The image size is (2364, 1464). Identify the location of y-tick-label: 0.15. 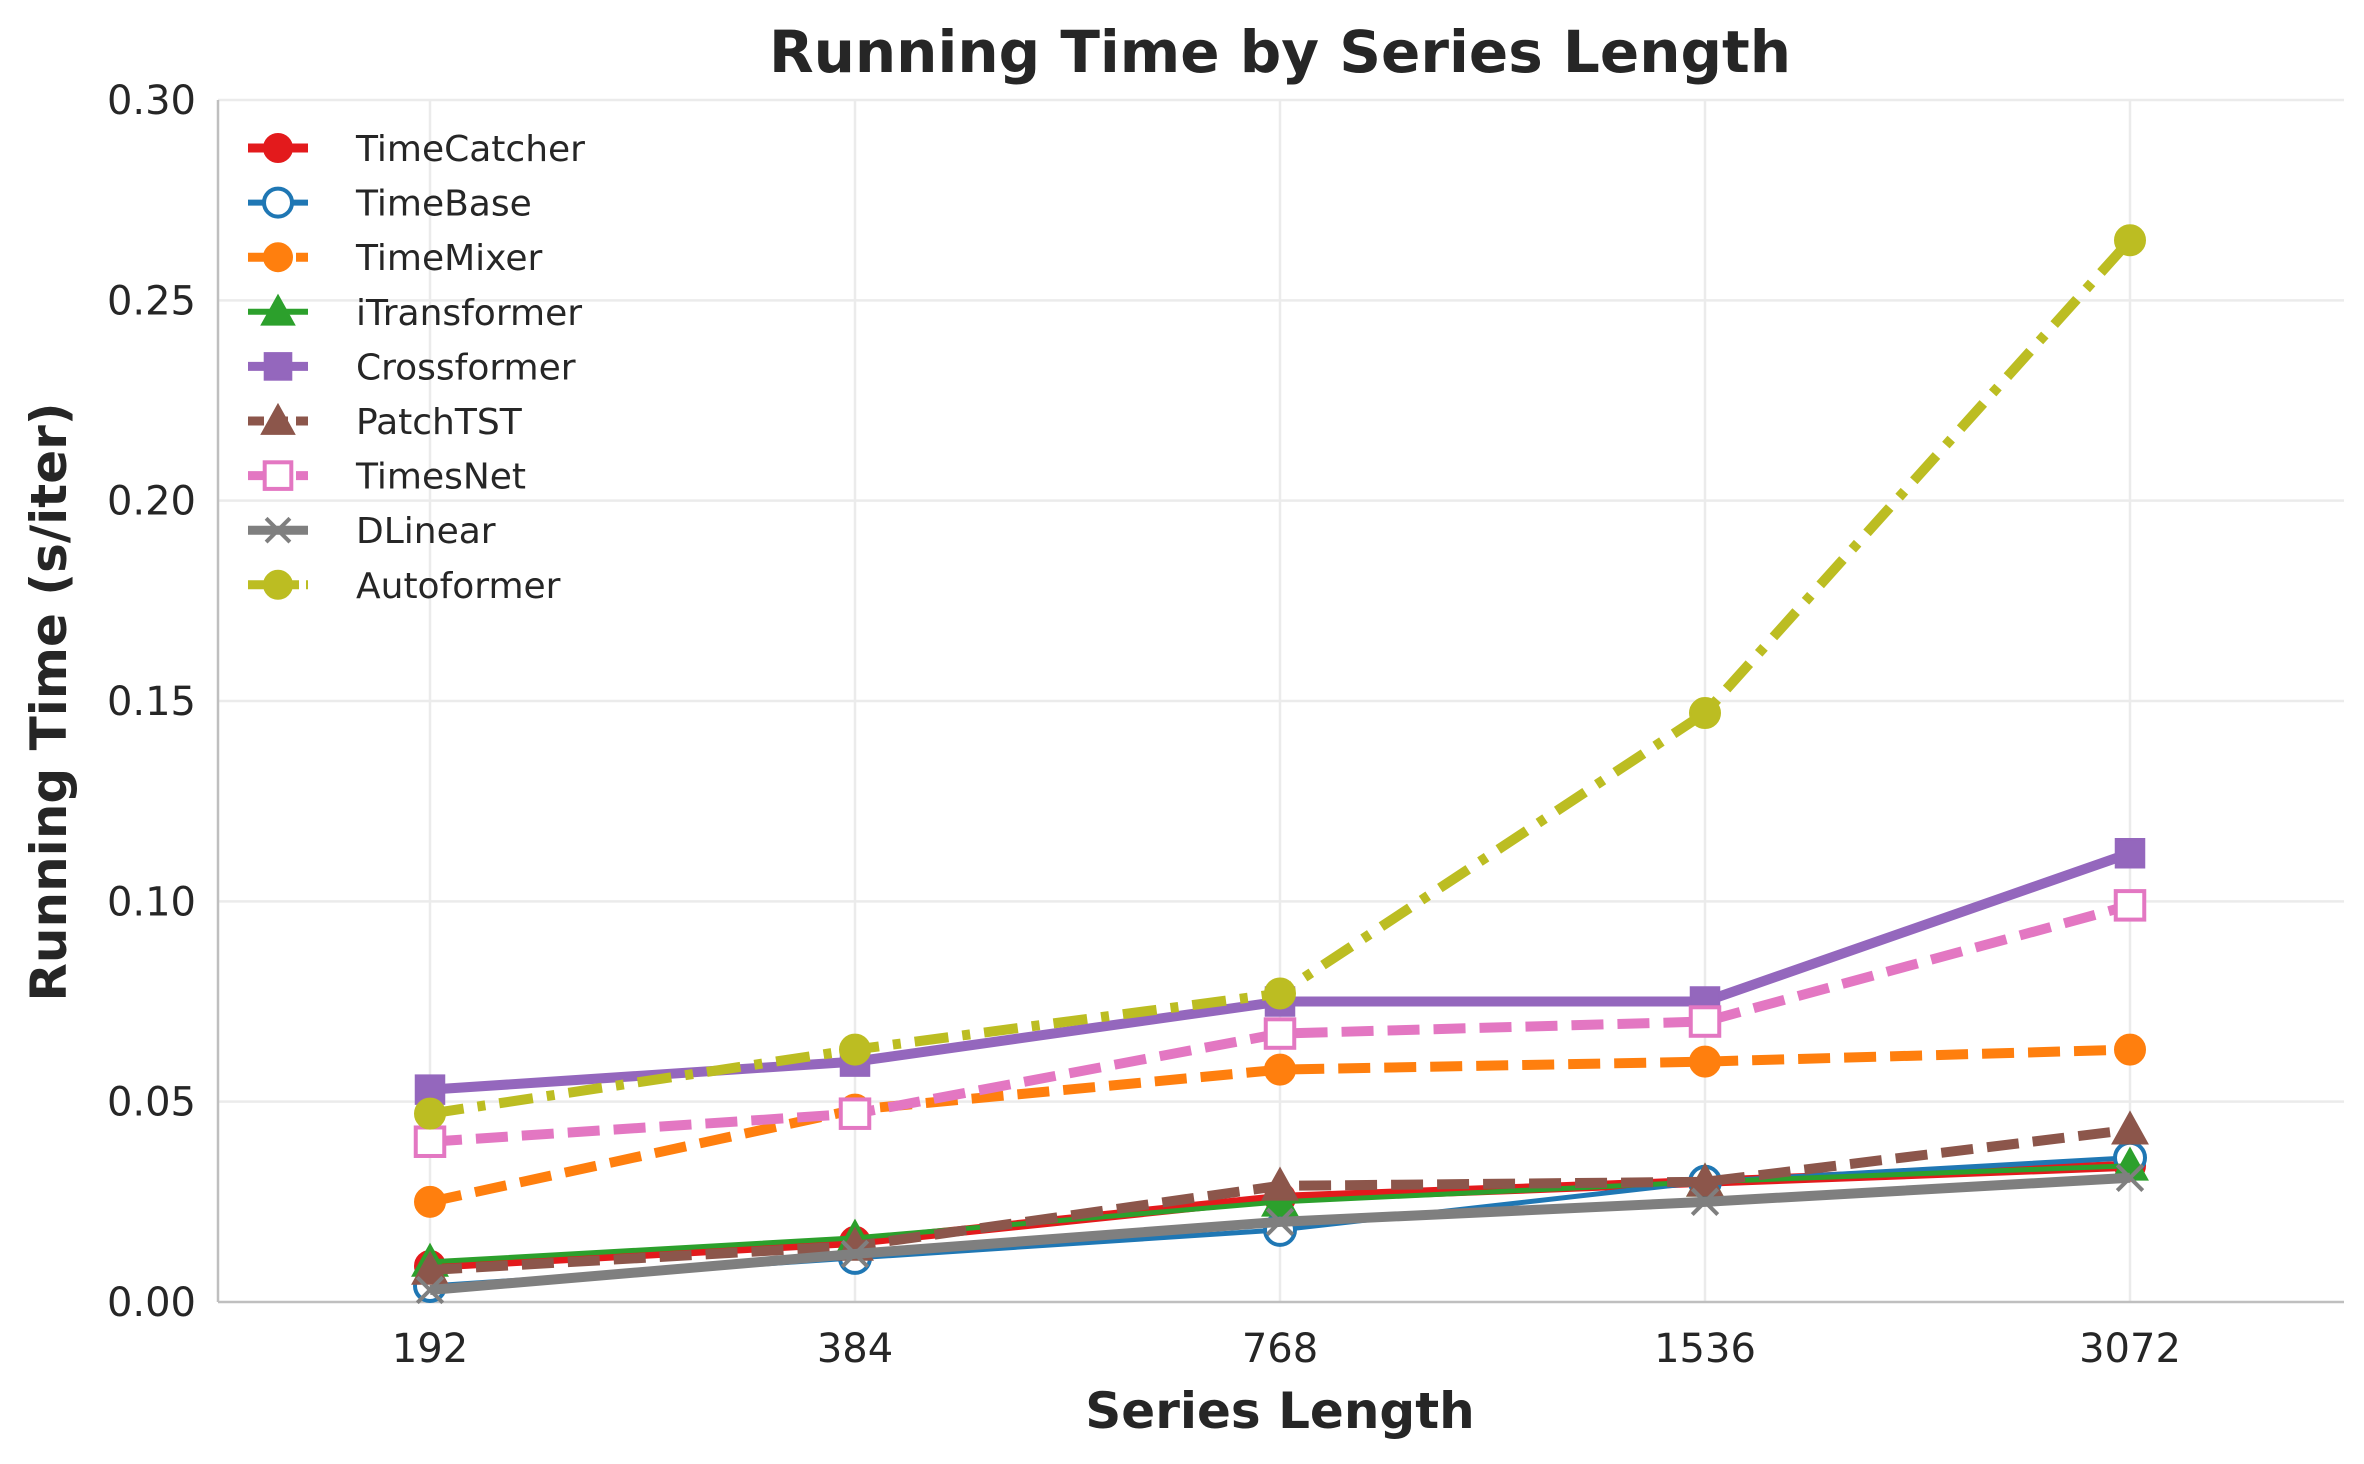
(151, 702).